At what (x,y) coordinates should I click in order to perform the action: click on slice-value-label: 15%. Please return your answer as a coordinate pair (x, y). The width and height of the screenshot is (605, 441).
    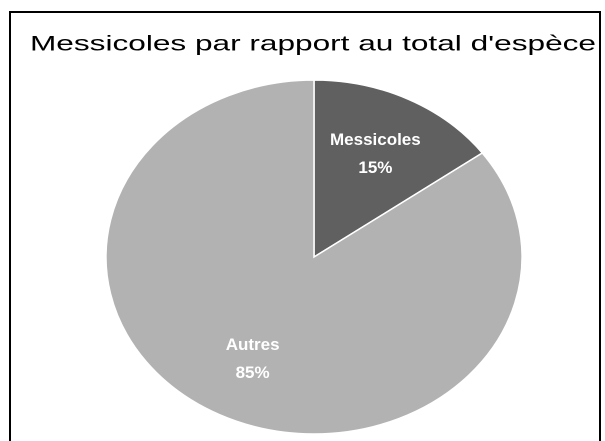
    Looking at the image, I should click on (375, 167).